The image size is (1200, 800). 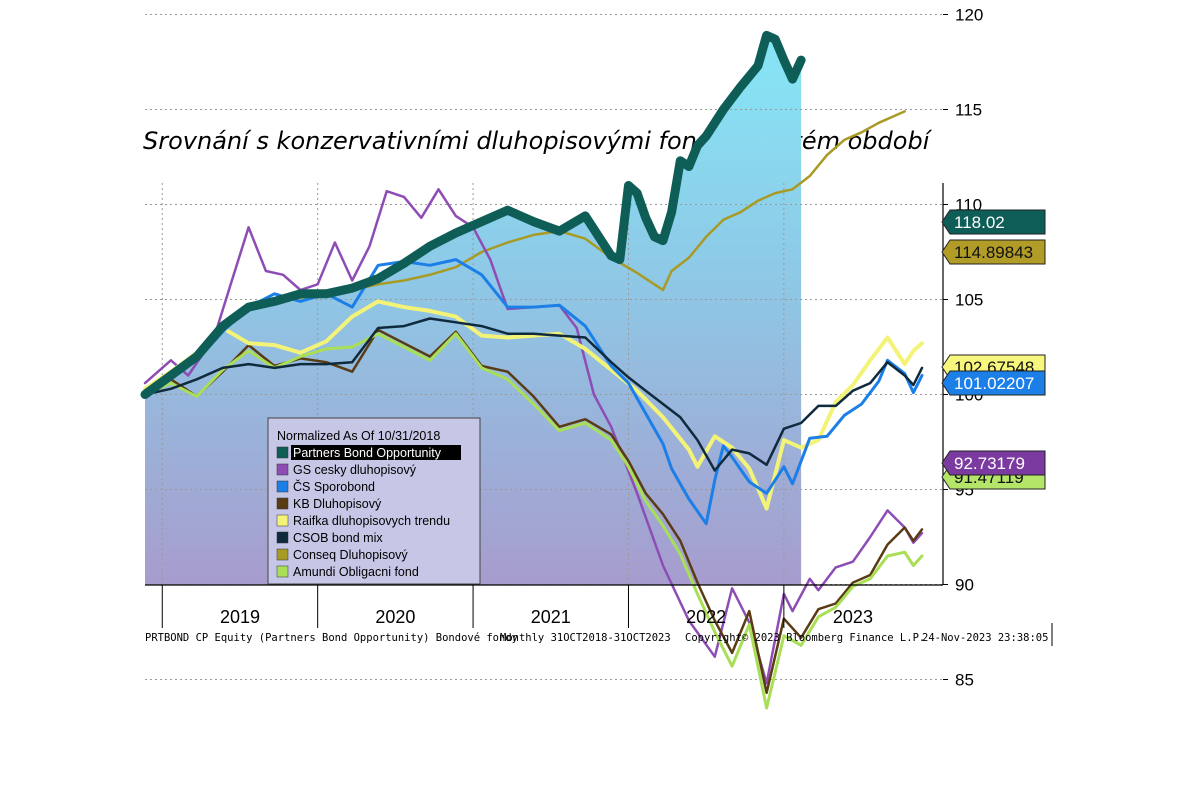 What do you see at coordinates (367, 453) in the screenshot?
I see `legend-entry: Partners Bond Opportunity` at bounding box center [367, 453].